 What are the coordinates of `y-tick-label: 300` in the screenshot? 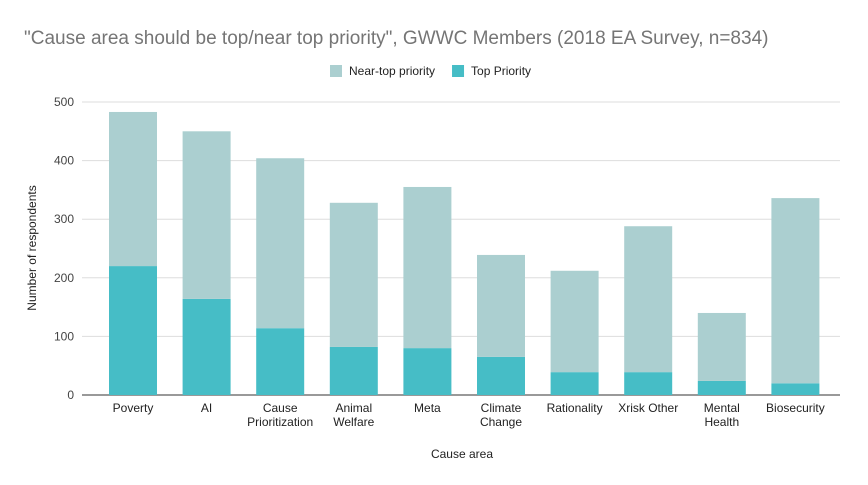 It's located at (64, 219).